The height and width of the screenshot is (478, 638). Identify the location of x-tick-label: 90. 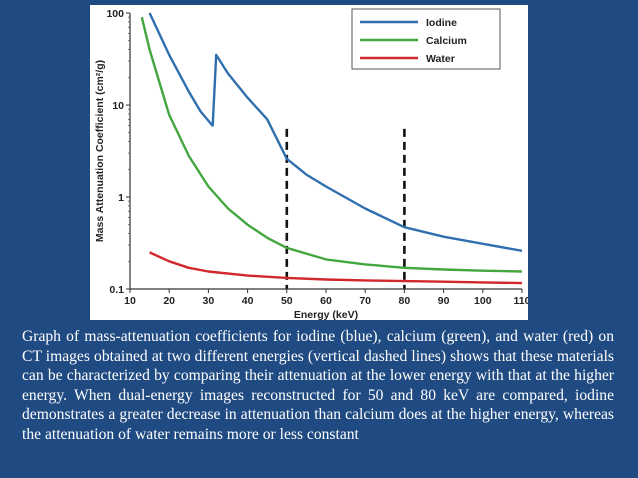
(444, 301).